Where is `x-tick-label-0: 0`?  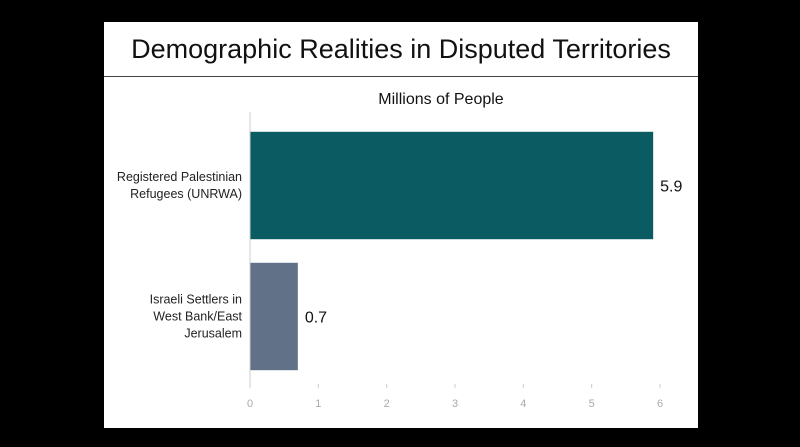 x-tick-label-0: 0 is located at coordinates (250, 404).